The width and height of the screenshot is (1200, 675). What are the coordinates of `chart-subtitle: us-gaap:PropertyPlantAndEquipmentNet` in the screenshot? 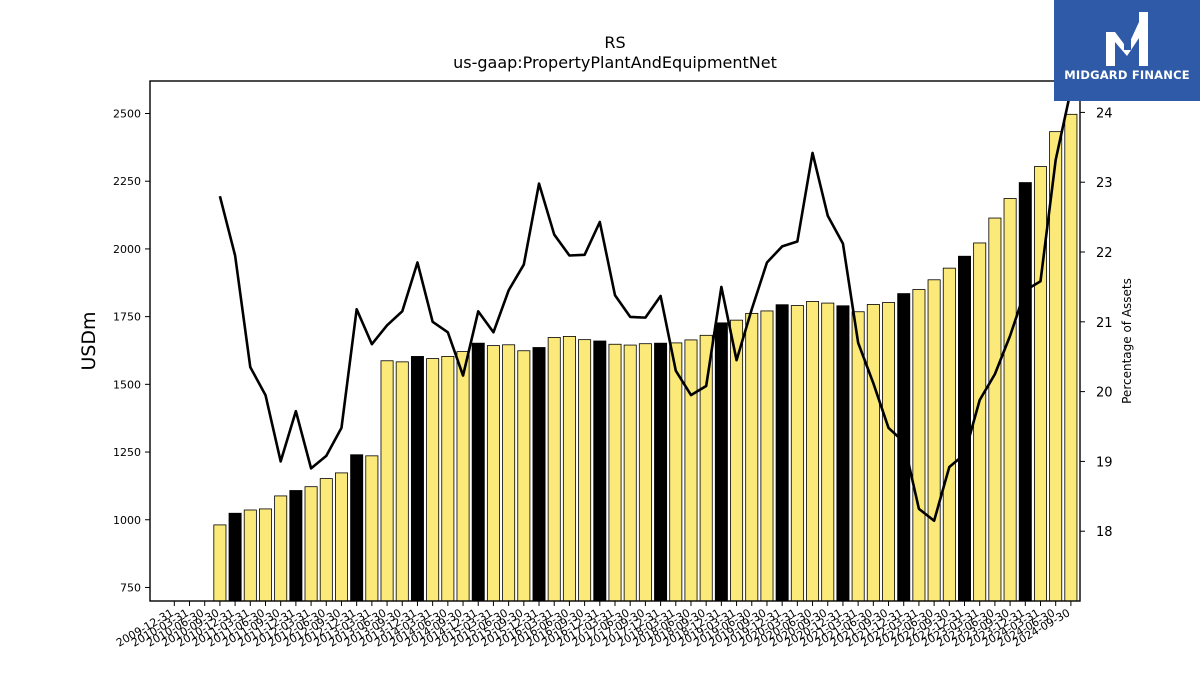 It's located at (615, 62).